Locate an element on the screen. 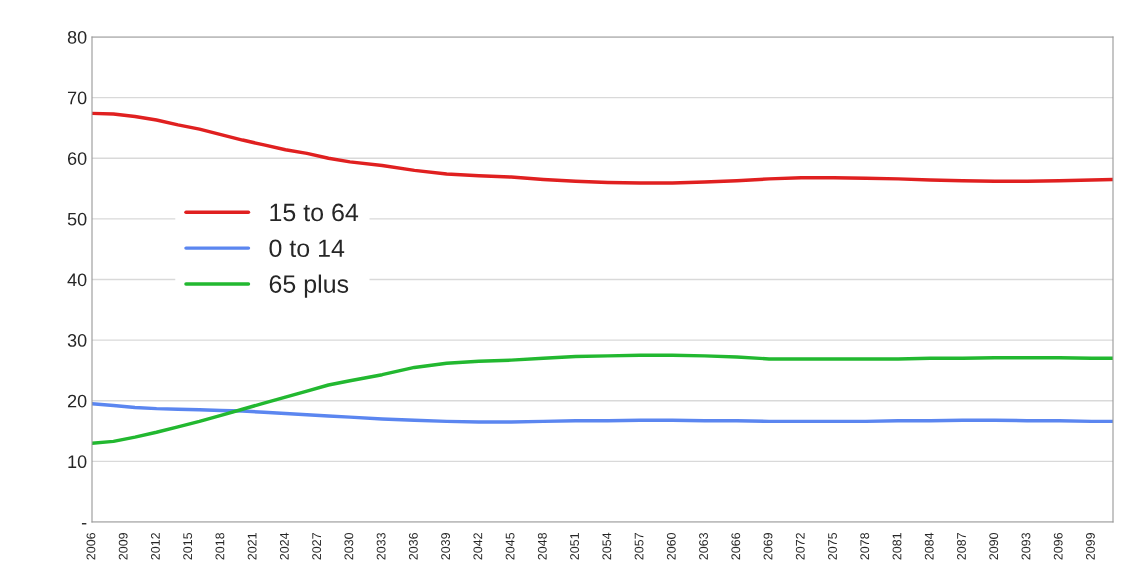 The image size is (1133, 565). x-tick-label: 2075 is located at coordinates (832, 546).